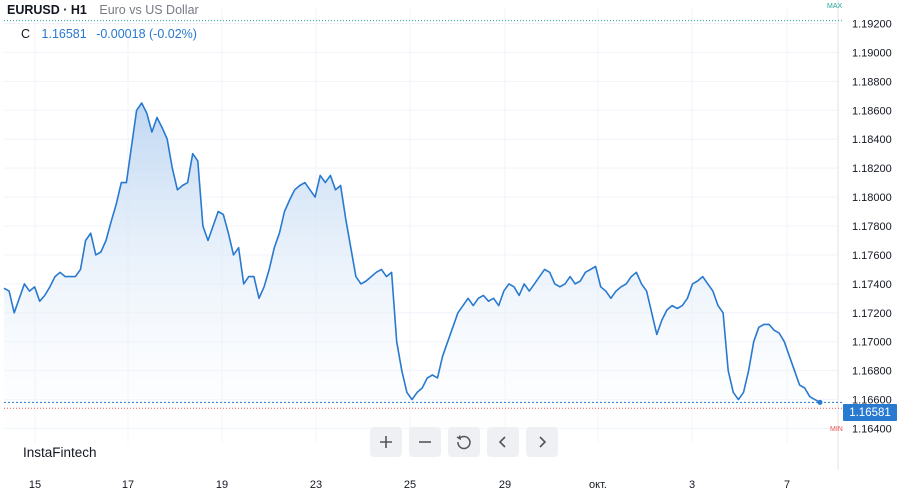 Image resolution: width=900 pixels, height=503 pixels. What do you see at coordinates (870, 412) in the screenshot?
I see `last-price-tag: 1.16581` at bounding box center [870, 412].